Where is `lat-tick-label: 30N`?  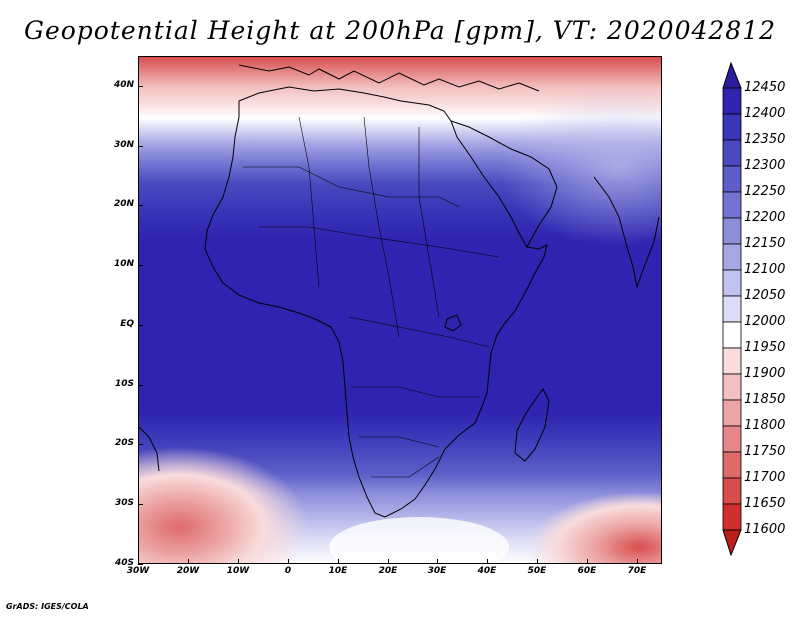
lat-tick-label: 30N is located at coordinates (123, 145).